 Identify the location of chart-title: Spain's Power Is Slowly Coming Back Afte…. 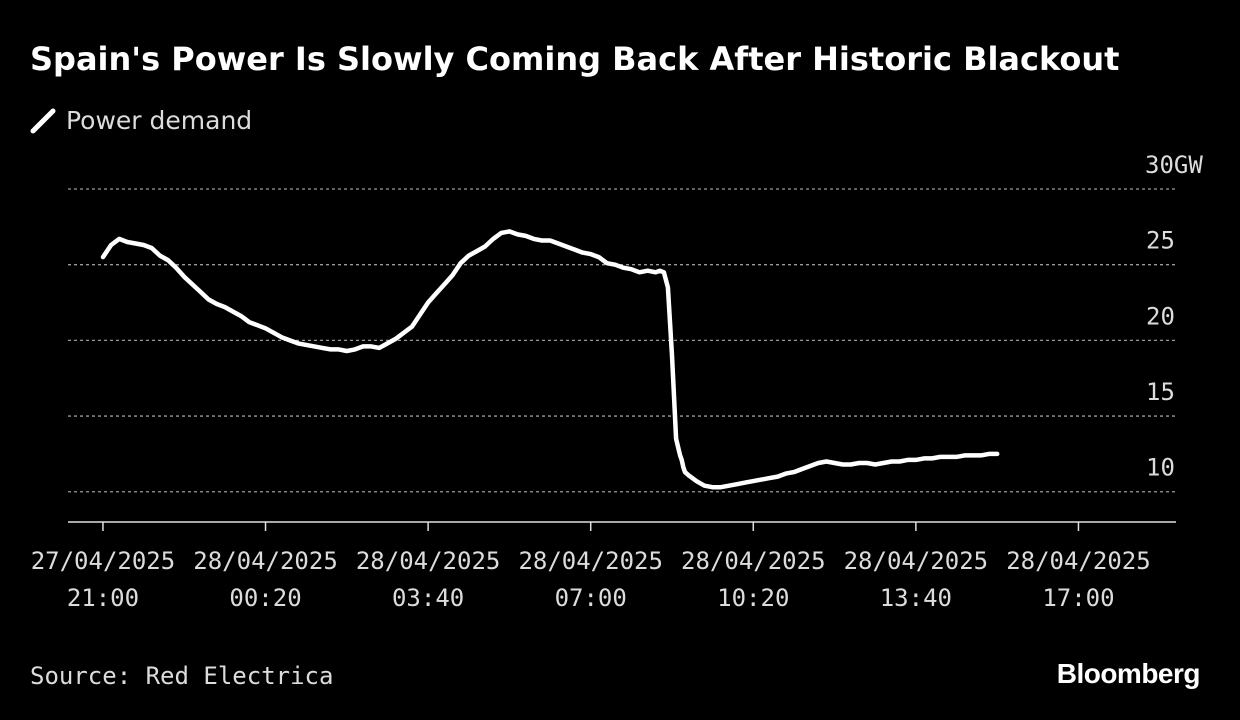
(575, 59).